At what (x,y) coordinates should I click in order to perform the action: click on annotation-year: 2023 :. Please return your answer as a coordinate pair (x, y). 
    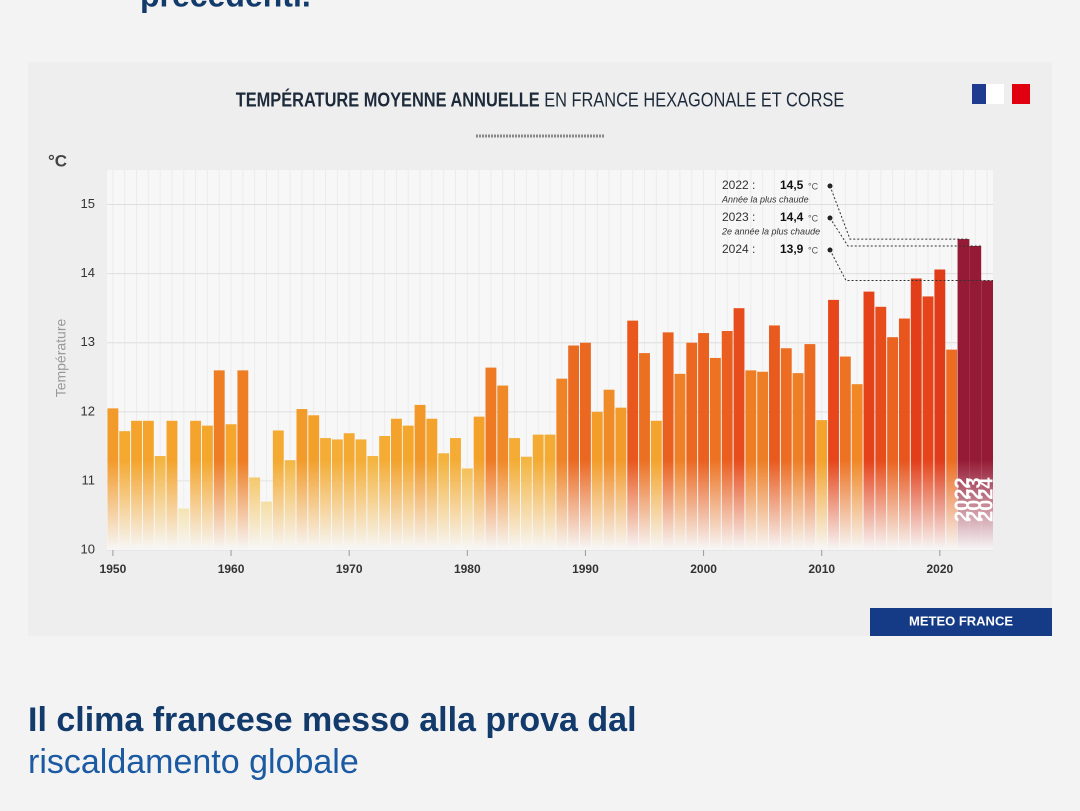
    Looking at the image, I should click on (738, 217).